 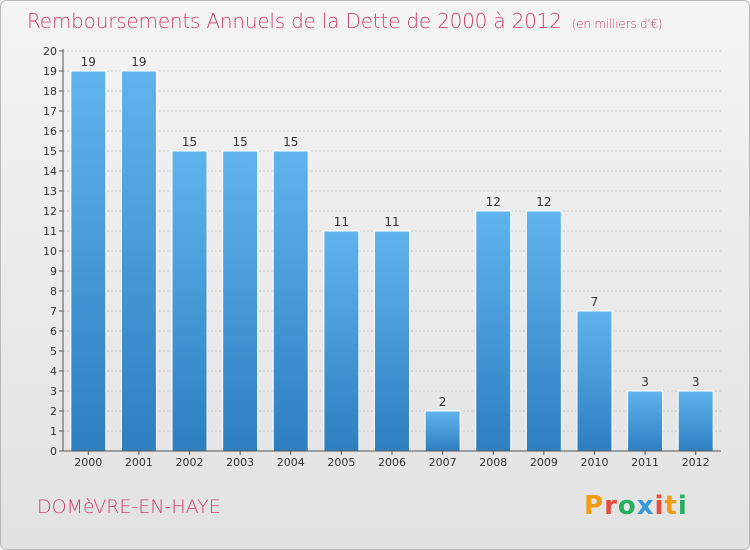 I want to click on y-tick-label: 8, so click(x=53, y=291).